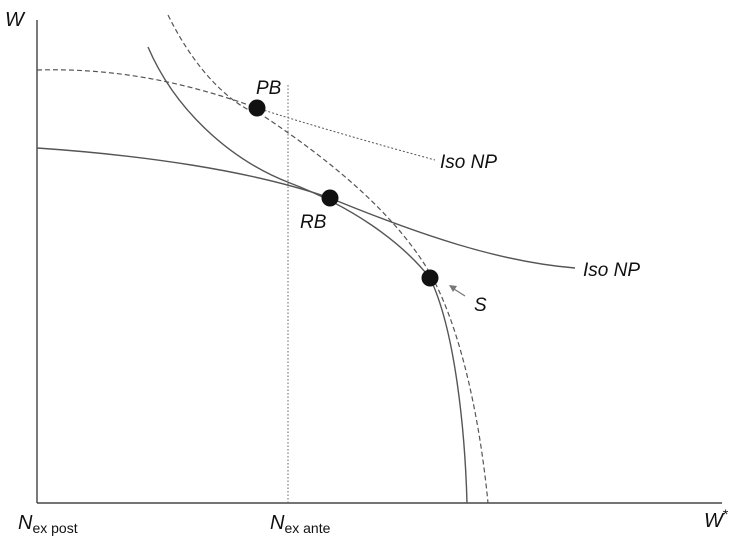 This screenshot has height=543, width=738. Describe the element at coordinates (457, 291) in the screenshot. I see `arrow-to-s` at that location.